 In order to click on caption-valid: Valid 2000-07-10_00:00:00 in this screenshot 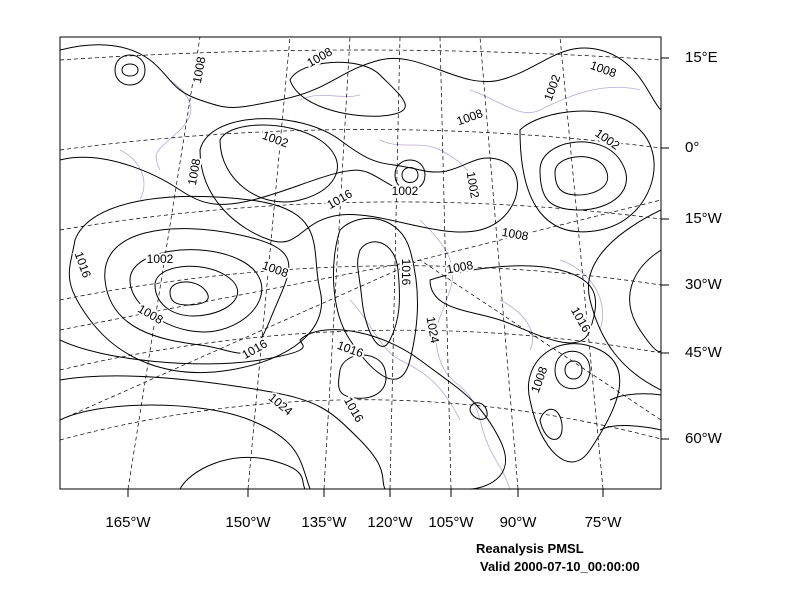, I will do `click(560, 566)`.